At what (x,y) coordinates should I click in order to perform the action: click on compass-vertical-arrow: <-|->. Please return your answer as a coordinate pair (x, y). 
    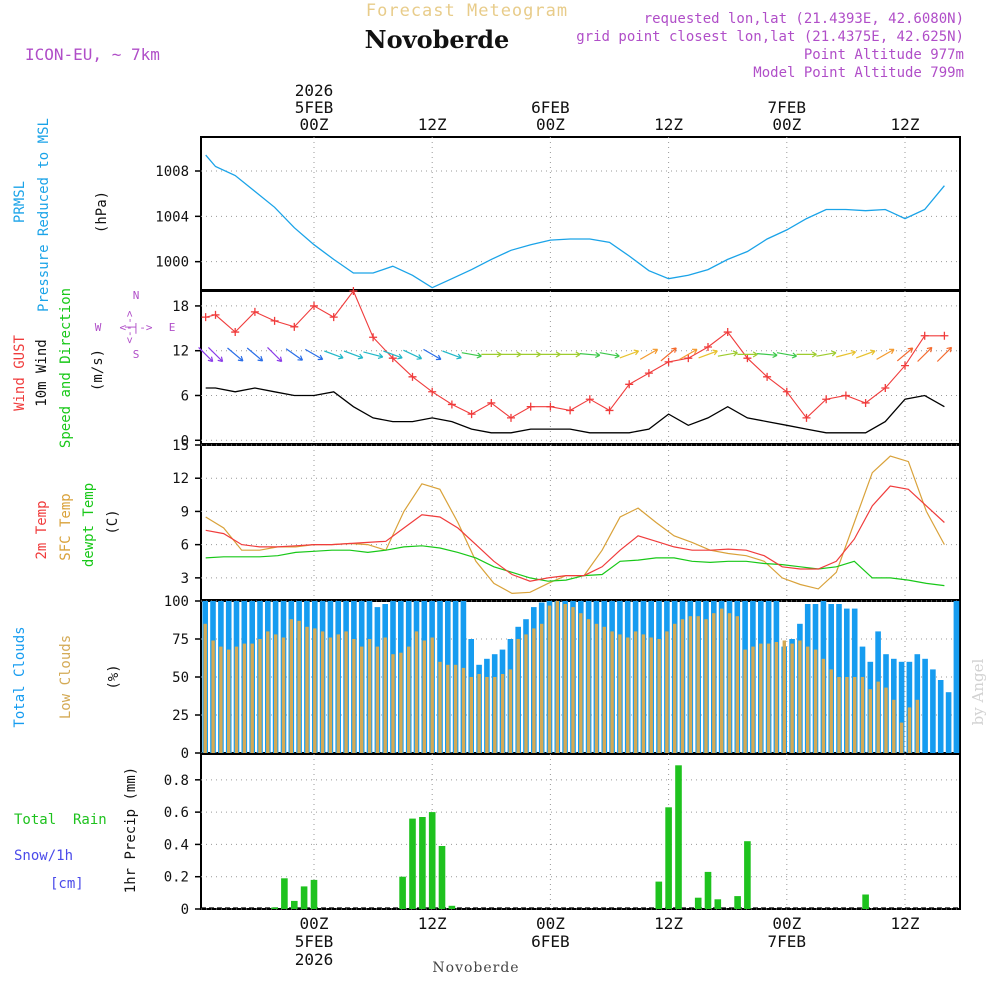
    Looking at the image, I should click on (129, 326).